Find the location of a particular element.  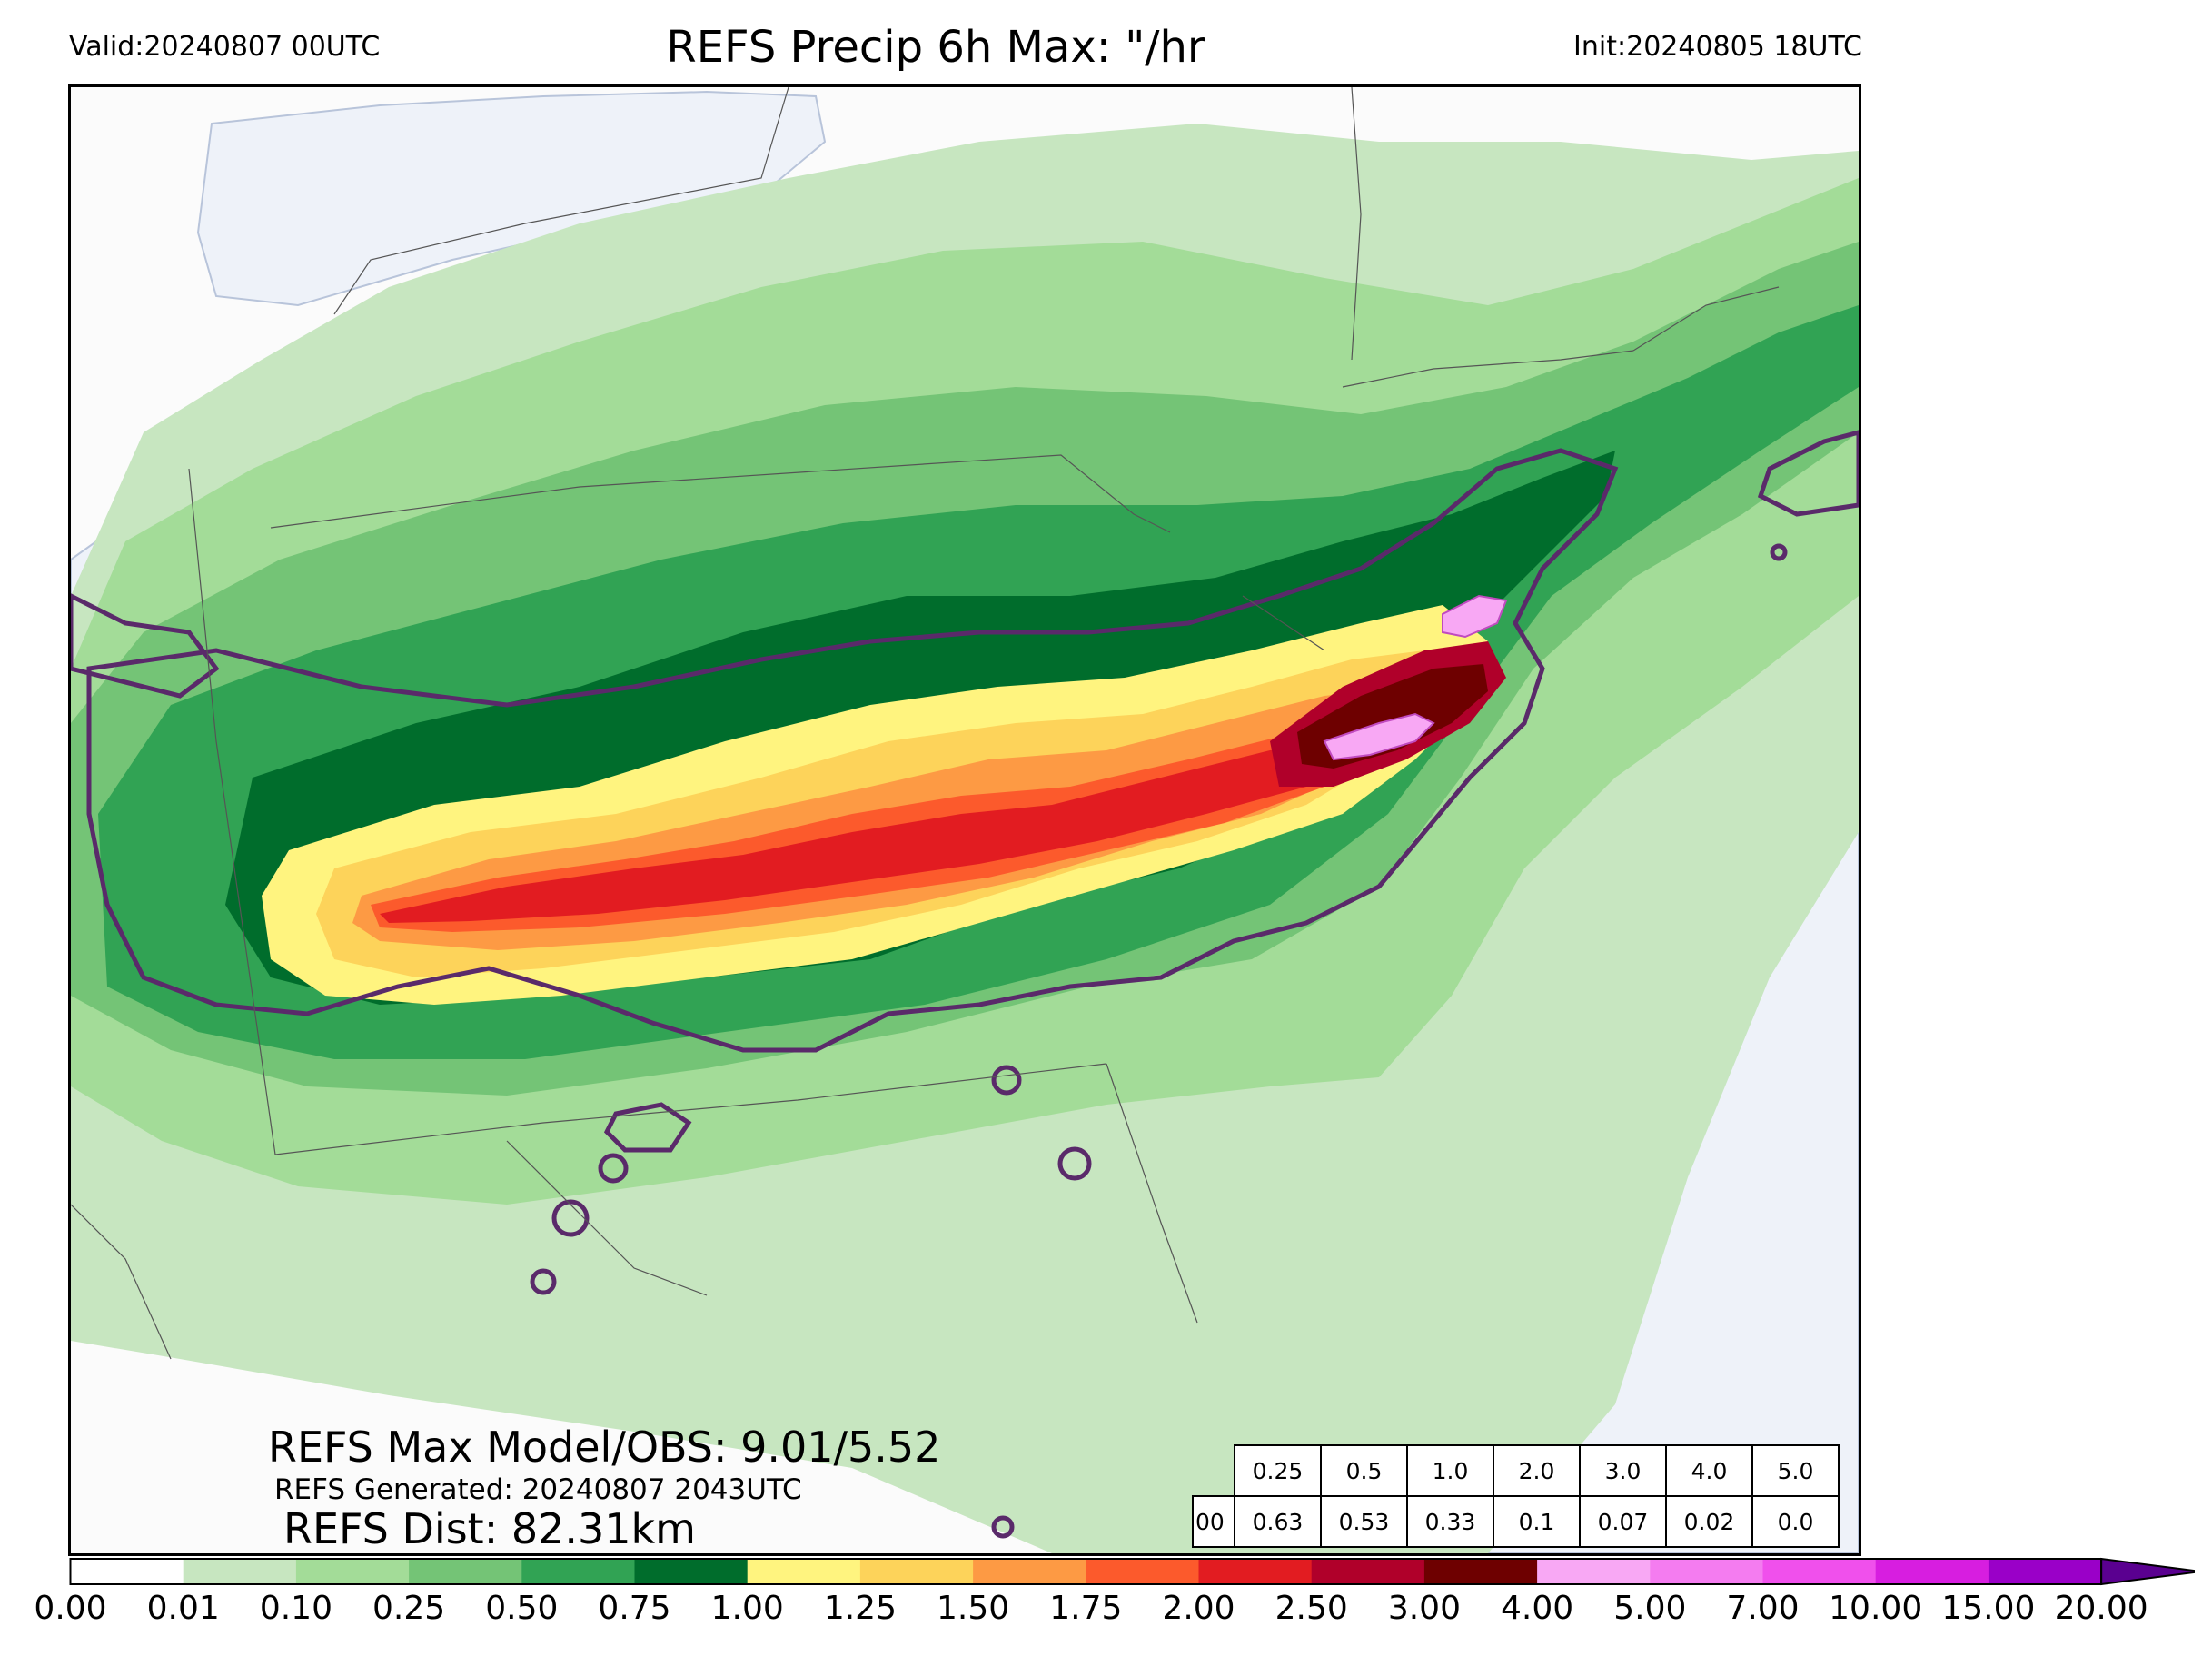

boundary-ny-ct is located at coordinates (1488, 369).